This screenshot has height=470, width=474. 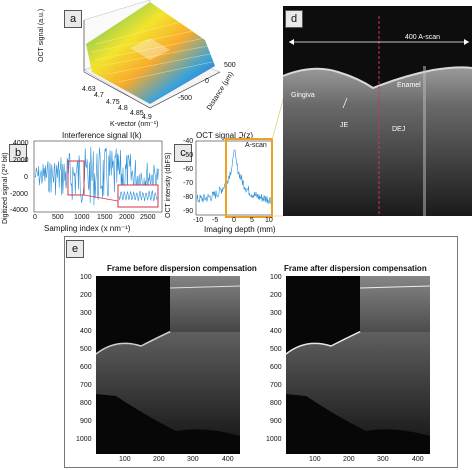 What do you see at coordinates (188, 169) in the screenshot?
I see `panel-c-ytick: -60` at bounding box center [188, 169].